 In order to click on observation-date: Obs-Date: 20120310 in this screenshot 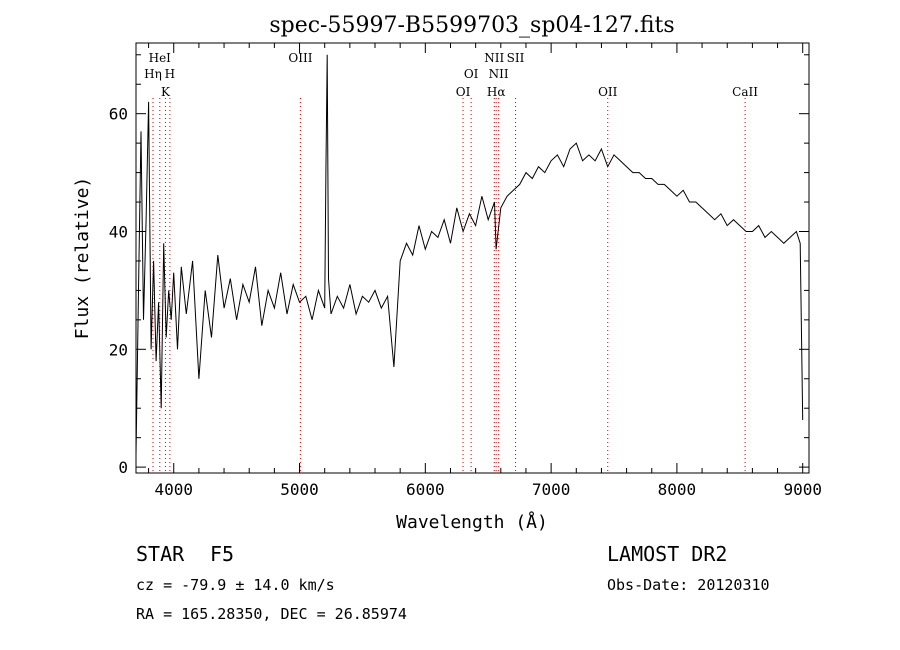, I will do `click(688, 585)`.